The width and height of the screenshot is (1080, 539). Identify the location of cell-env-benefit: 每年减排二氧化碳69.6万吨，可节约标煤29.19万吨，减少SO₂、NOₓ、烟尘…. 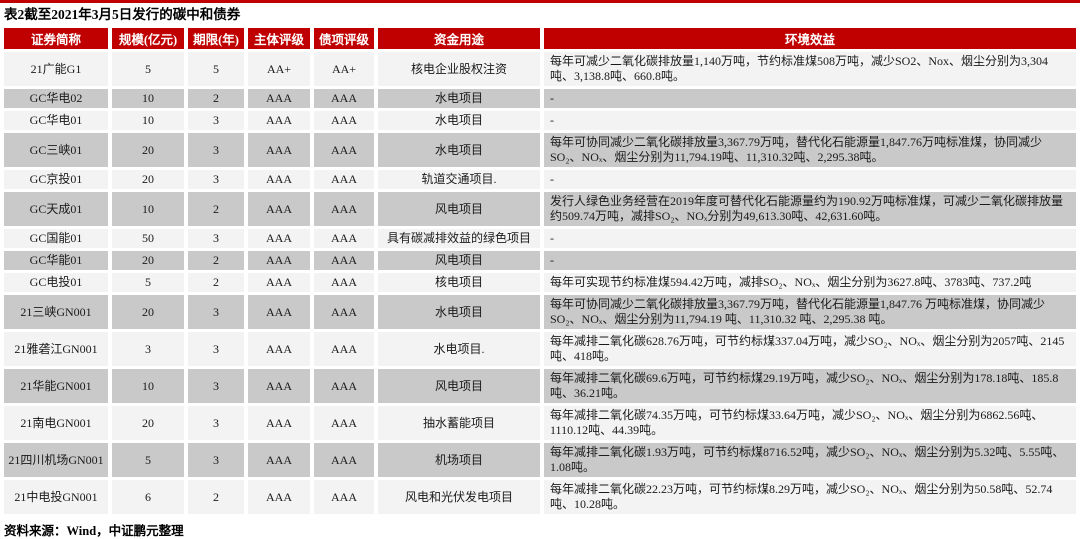
(810, 386).